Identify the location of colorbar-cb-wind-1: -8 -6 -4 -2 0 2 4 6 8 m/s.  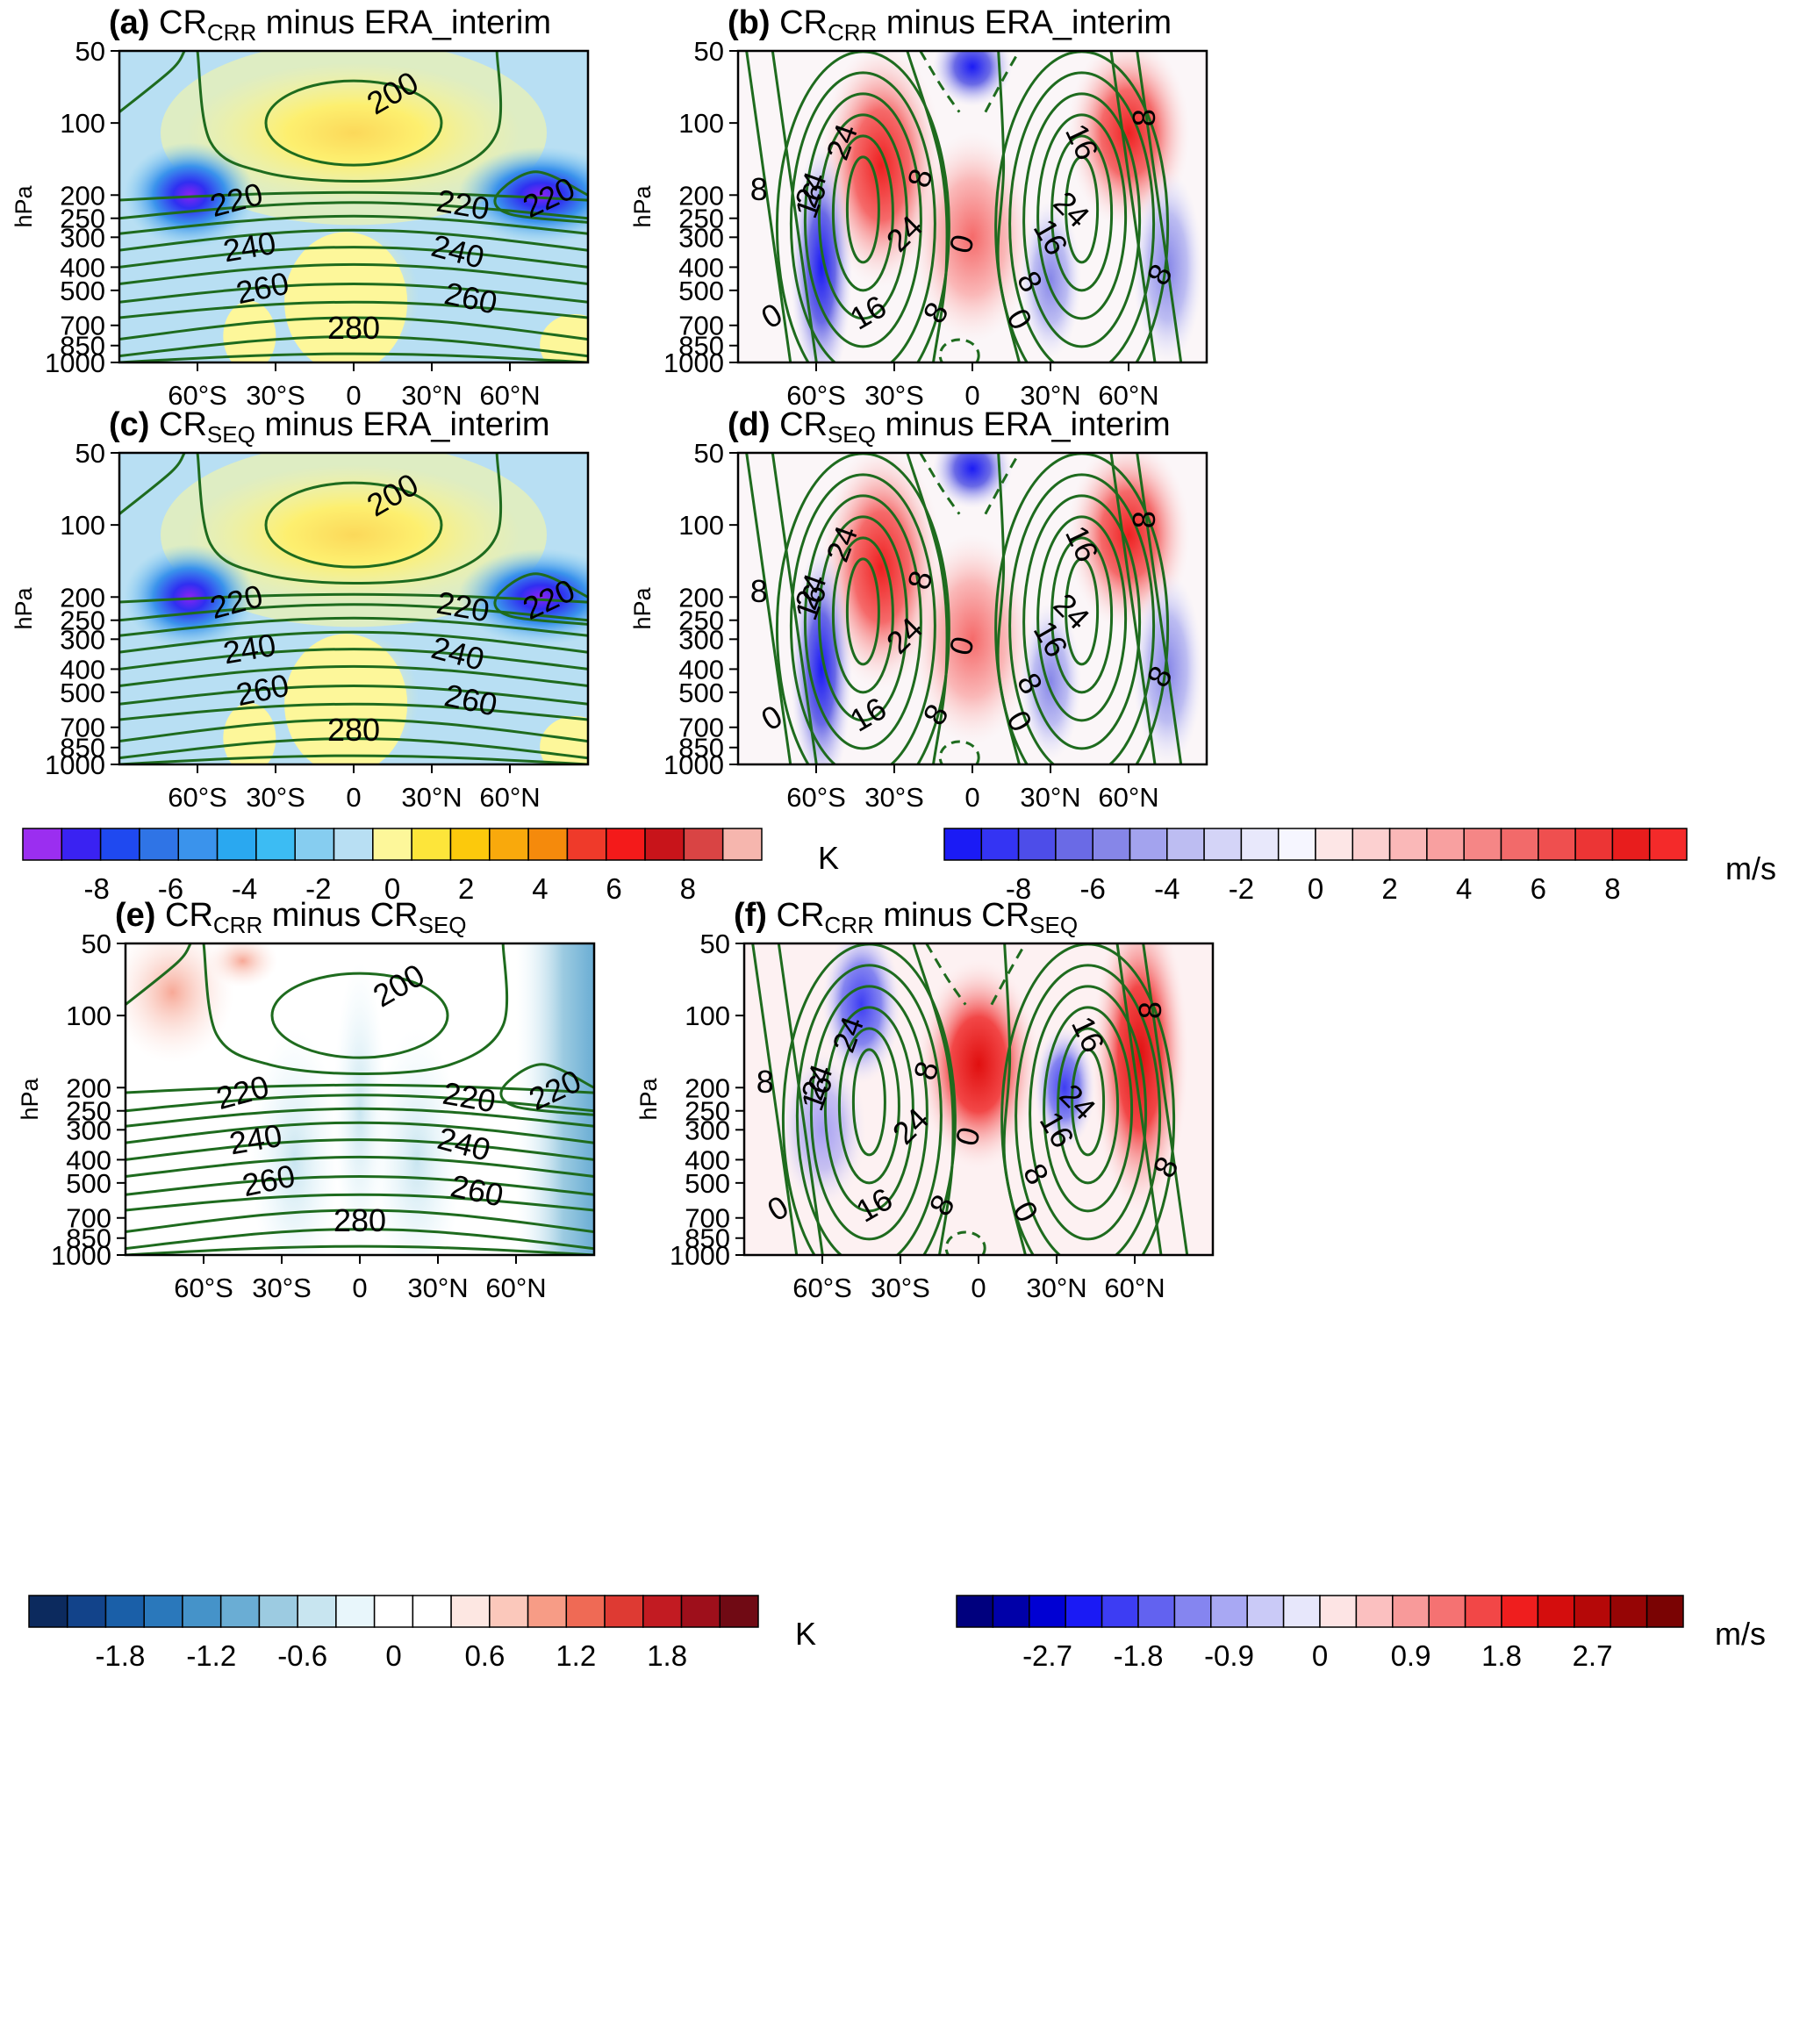
(1359, 867).